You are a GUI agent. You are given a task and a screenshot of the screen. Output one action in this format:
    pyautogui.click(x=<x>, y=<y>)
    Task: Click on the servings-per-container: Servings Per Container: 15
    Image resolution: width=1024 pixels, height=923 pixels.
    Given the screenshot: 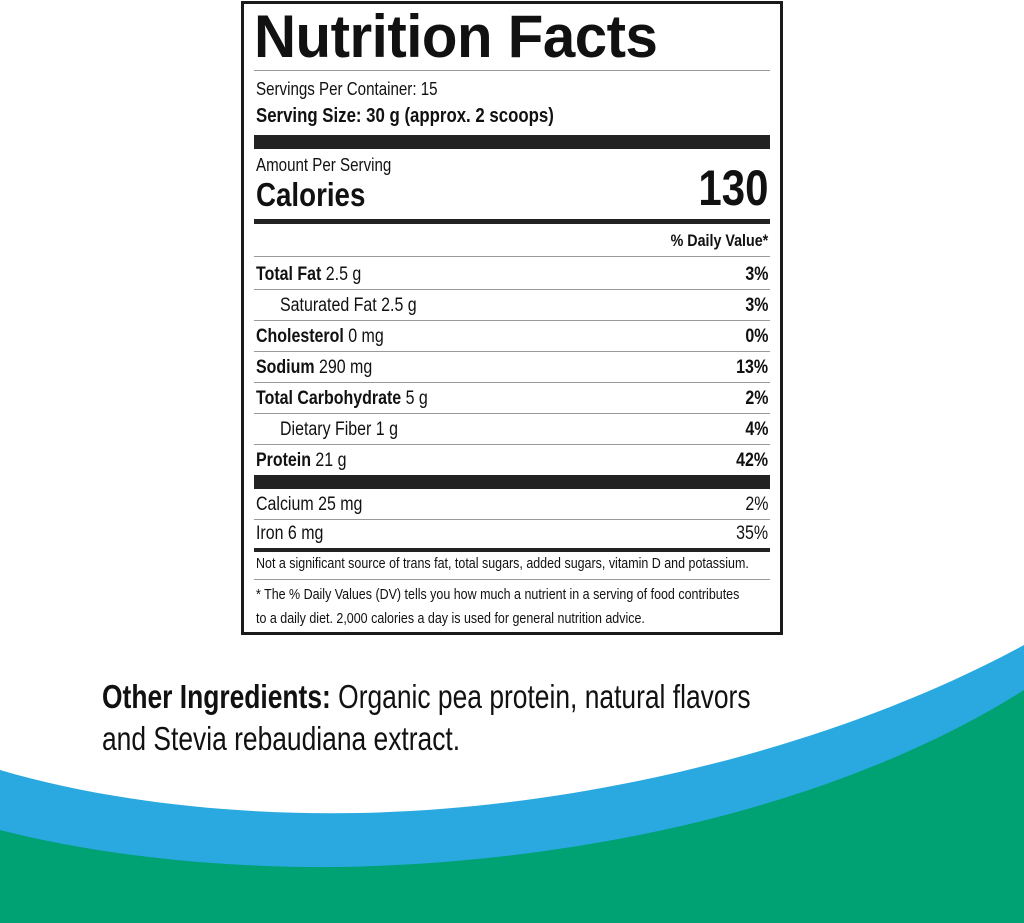 What is the action you would take?
    pyautogui.click(x=347, y=89)
    